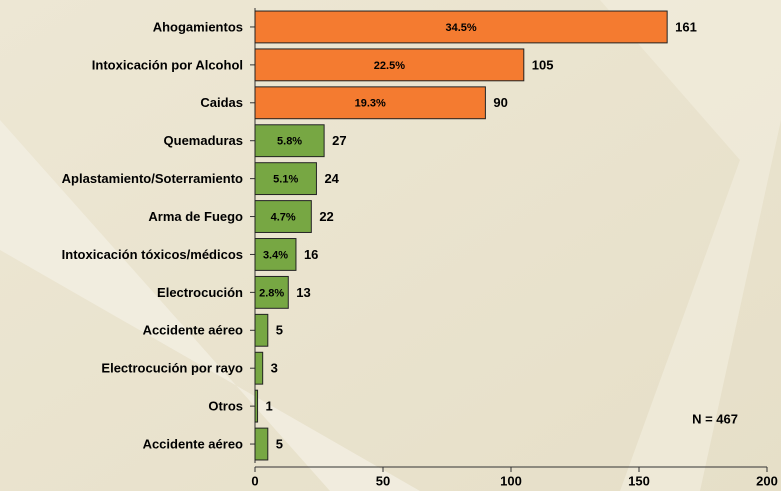 The height and width of the screenshot is (491, 781). I want to click on value-label: 24, so click(331, 178).